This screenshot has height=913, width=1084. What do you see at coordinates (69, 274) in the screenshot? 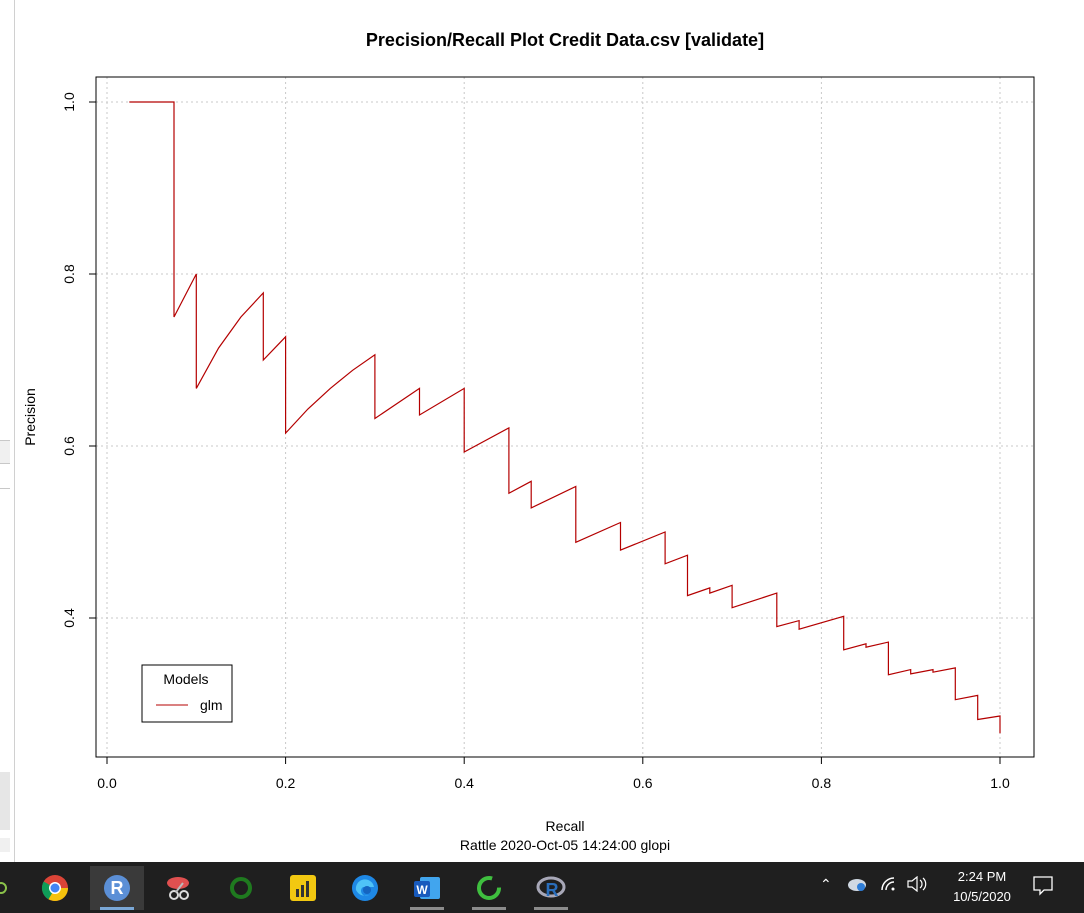
I see `y-tick-label: 0.8` at bounding box center [69, 274].